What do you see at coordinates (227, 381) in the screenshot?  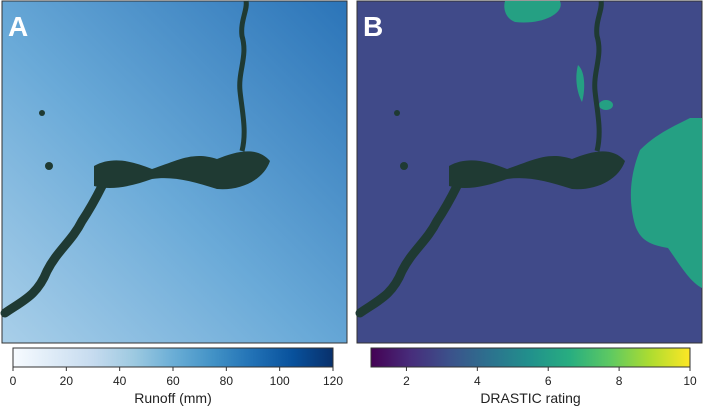 I see `tick-label: 80` at bounding box center [227, 381].